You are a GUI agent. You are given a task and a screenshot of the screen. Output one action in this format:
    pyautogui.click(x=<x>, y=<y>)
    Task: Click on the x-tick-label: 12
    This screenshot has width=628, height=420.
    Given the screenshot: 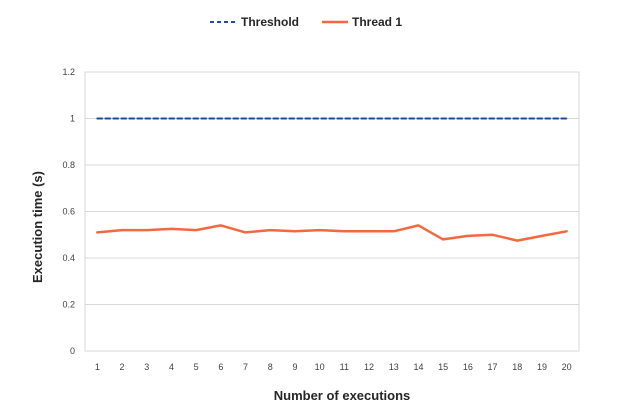 What is the action you would take?
    pyautogui.click(x=369, y=367)
    